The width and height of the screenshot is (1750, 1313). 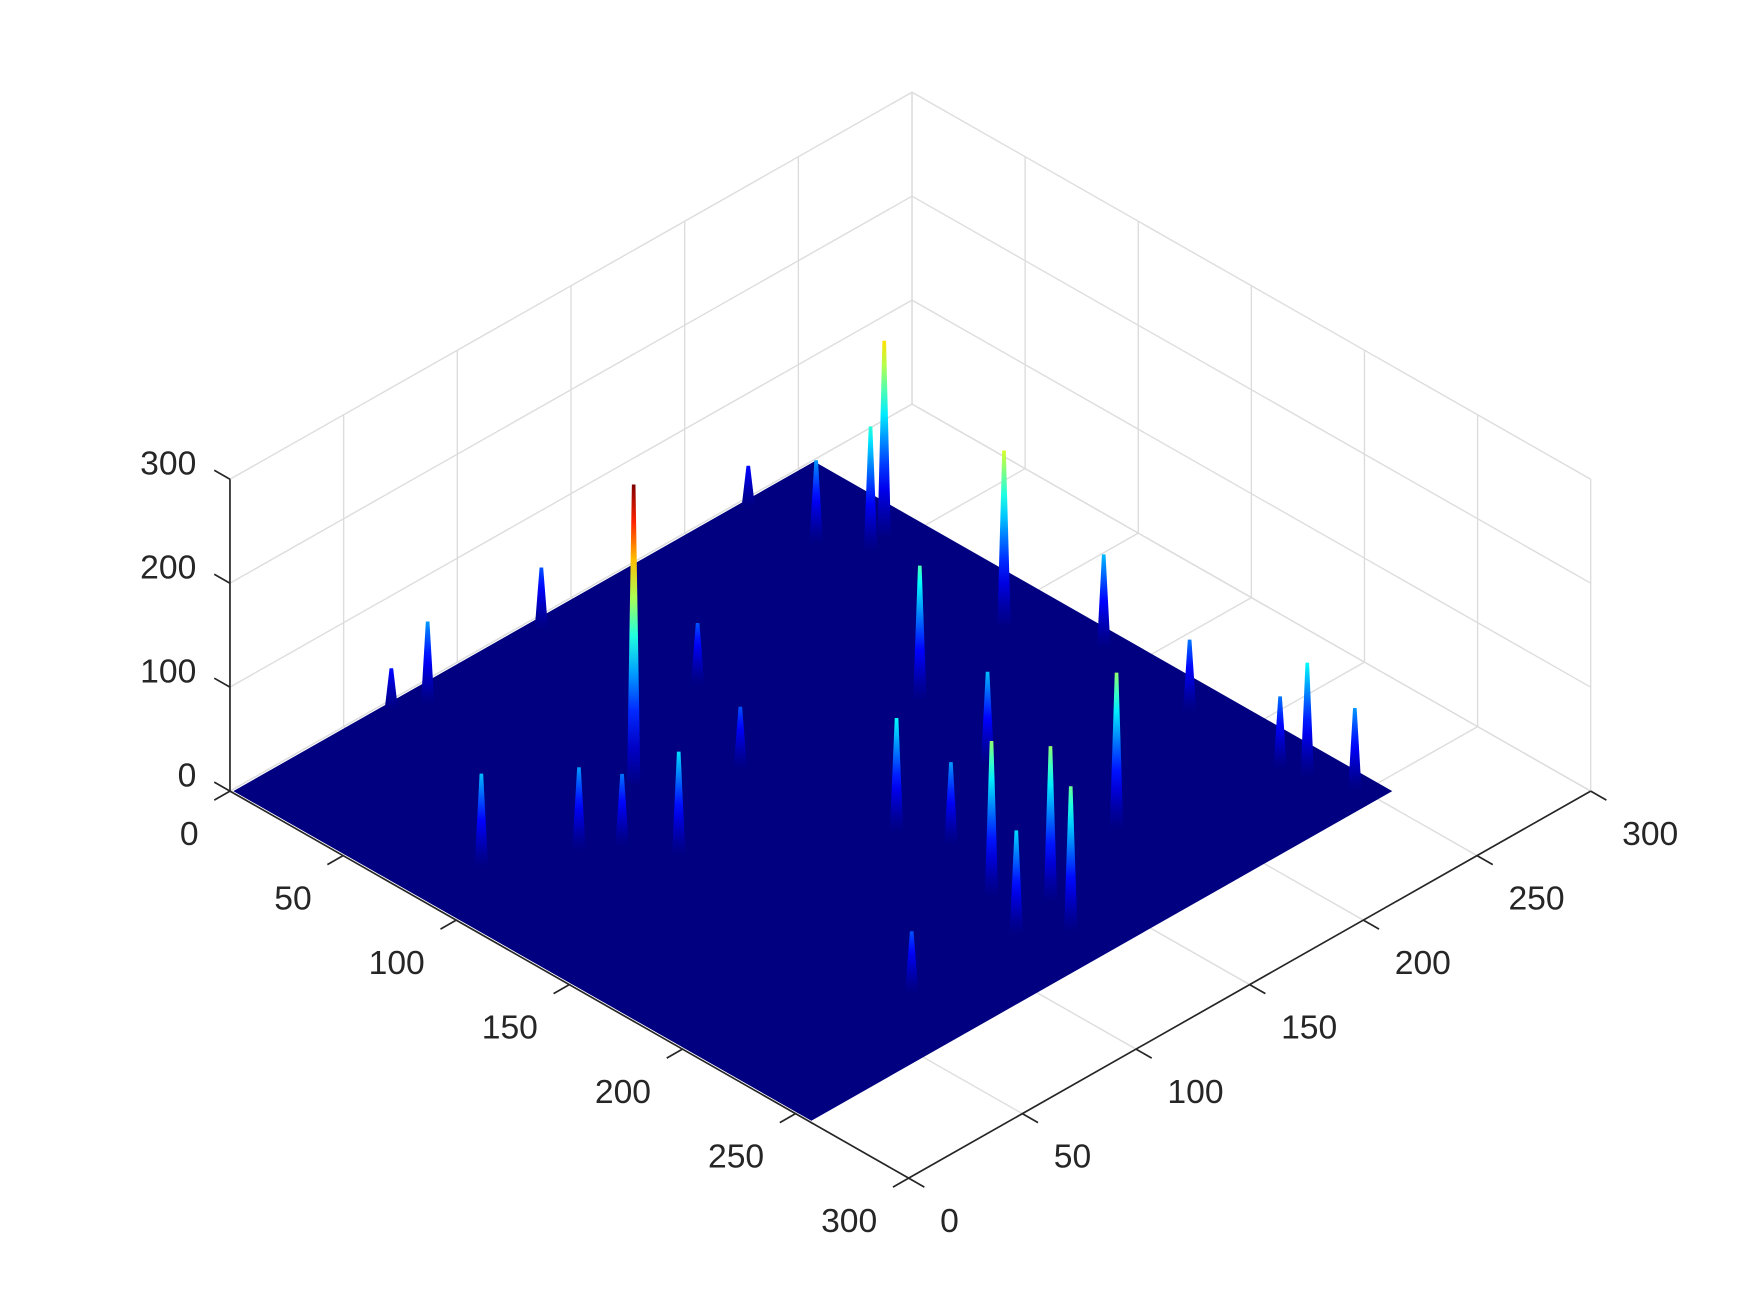 What do you see at coordinates (187, 776) in the screenshot?
I see `z-tick-label: 0` at bounding box center [187, 776].